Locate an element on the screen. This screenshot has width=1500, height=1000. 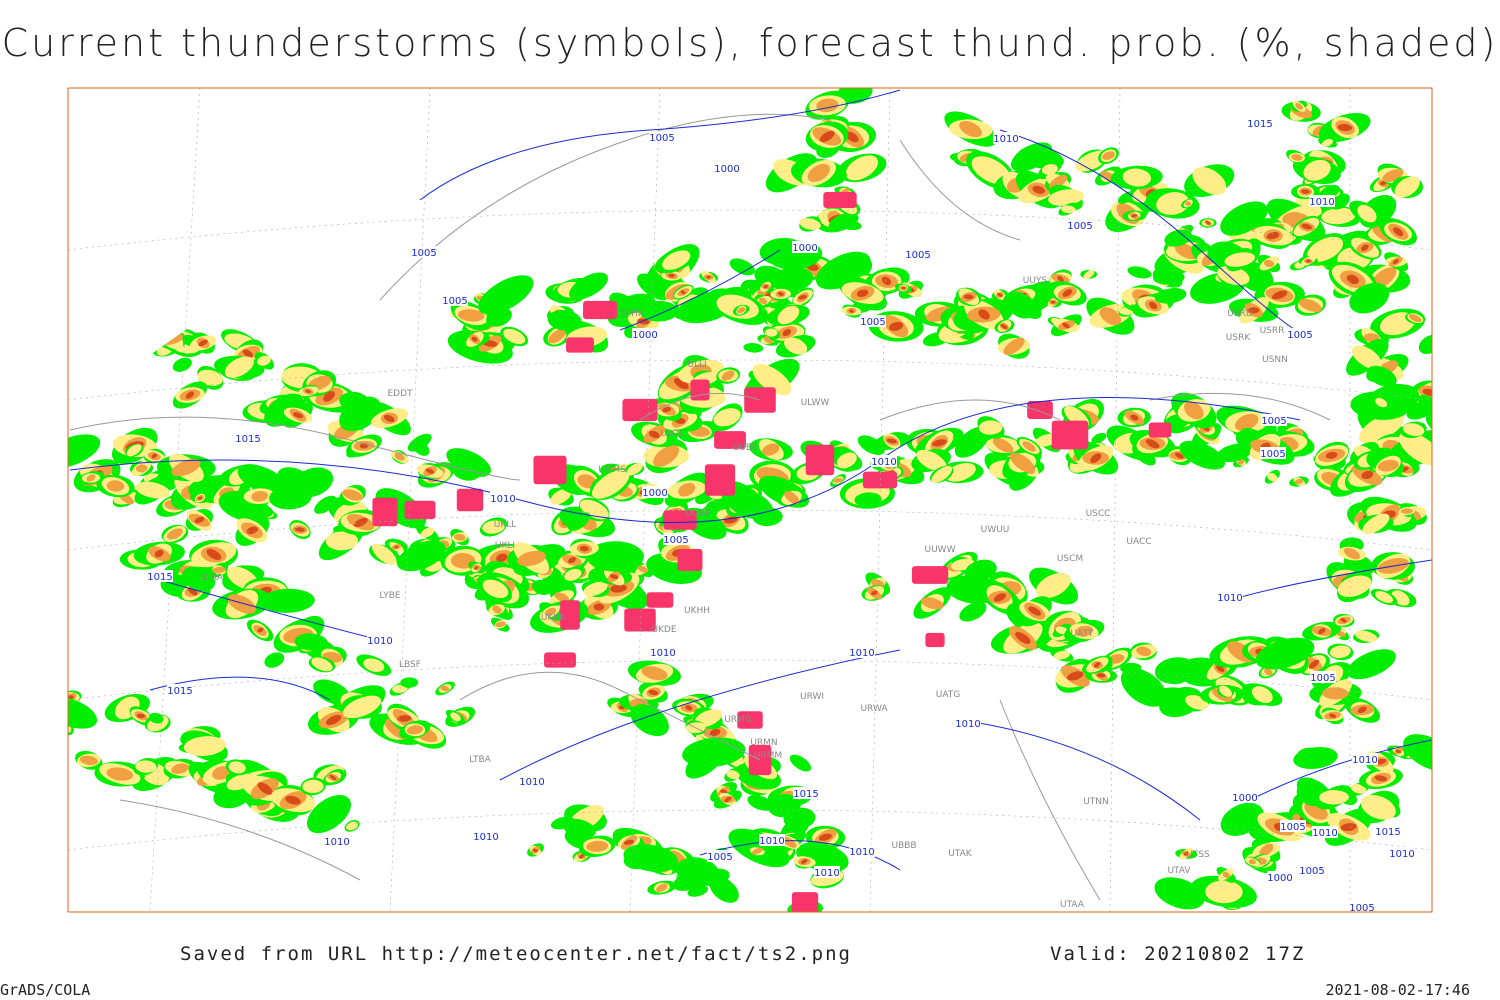
station-label: UUBP is located at coordinates (698, 514).